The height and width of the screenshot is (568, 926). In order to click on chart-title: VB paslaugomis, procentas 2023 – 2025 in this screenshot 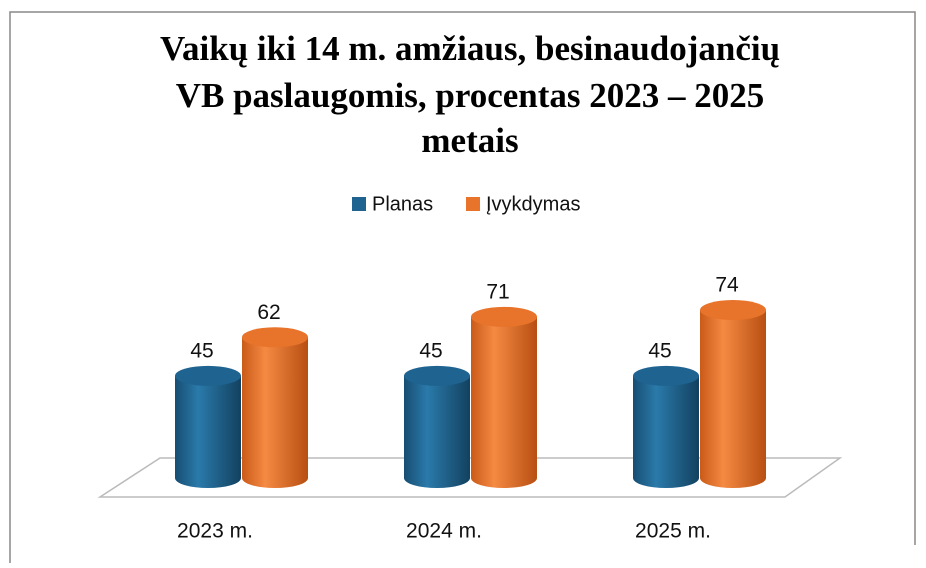, I will do `click(470, 95)`.